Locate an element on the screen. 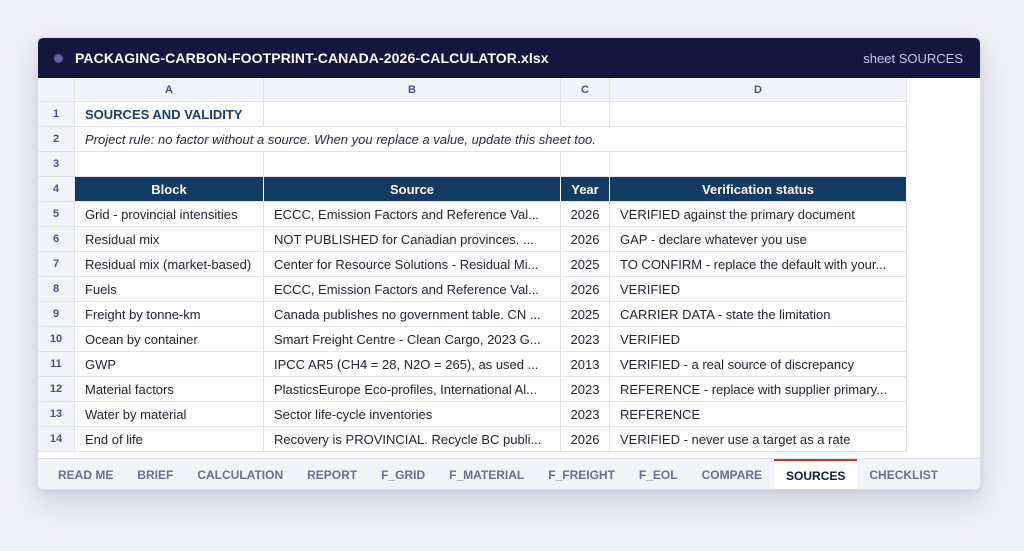 The height and width of the screenshot is (551, 1024). status-cell: GAP - declare whatever you use is located at coordinates (758, 239).